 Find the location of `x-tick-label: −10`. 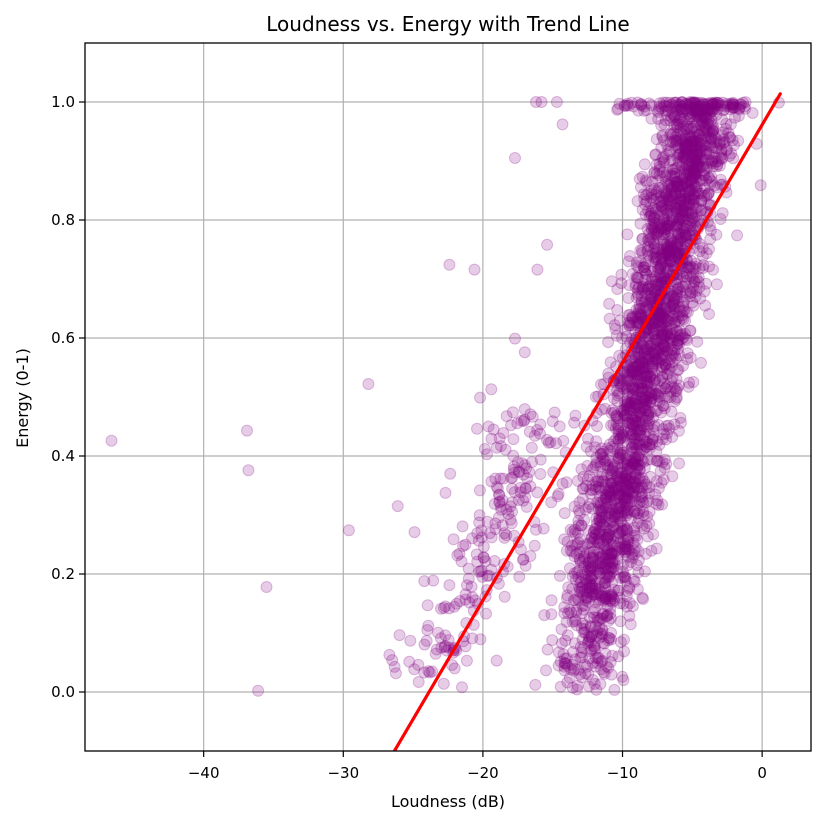

x-tick-label: −10 is located at coordinates (623, 773).